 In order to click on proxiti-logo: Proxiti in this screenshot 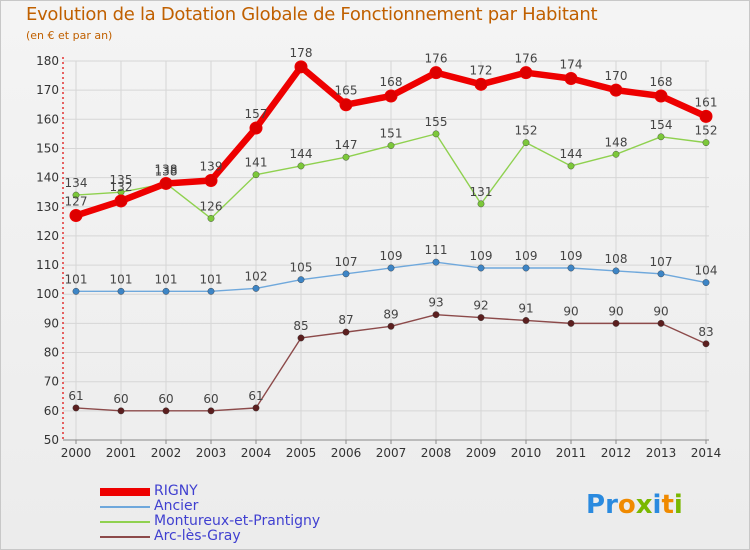, I will do `click(634, 505)`.